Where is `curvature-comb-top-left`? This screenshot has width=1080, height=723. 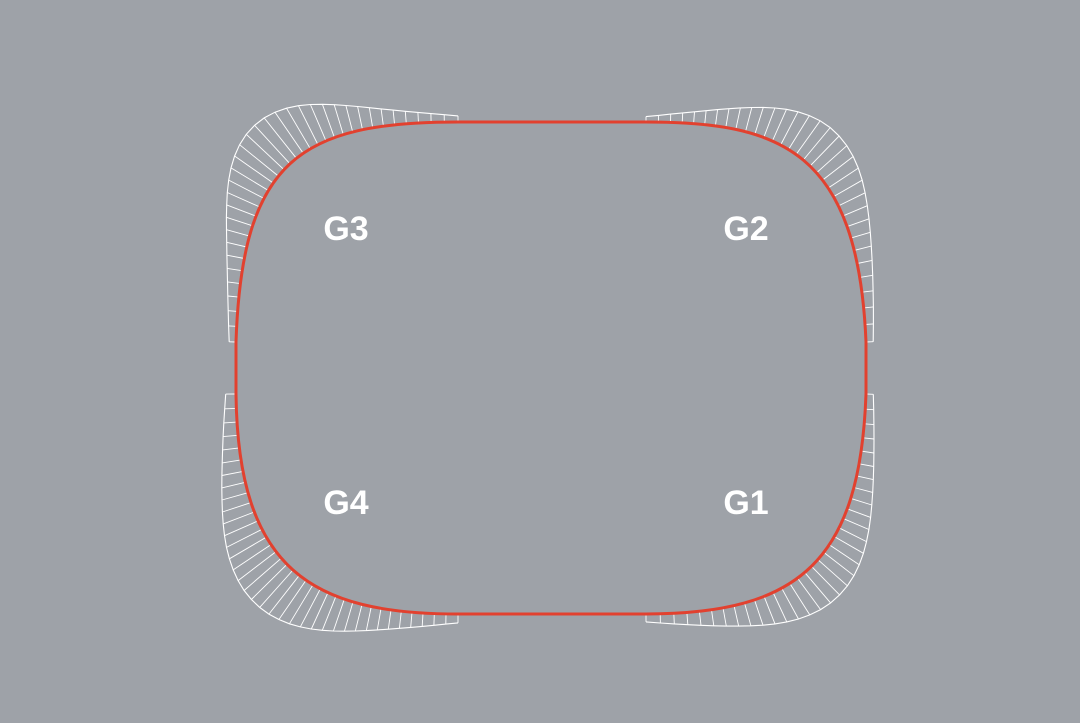 curvature-comb-top-left is located at coordinates (342, 223).